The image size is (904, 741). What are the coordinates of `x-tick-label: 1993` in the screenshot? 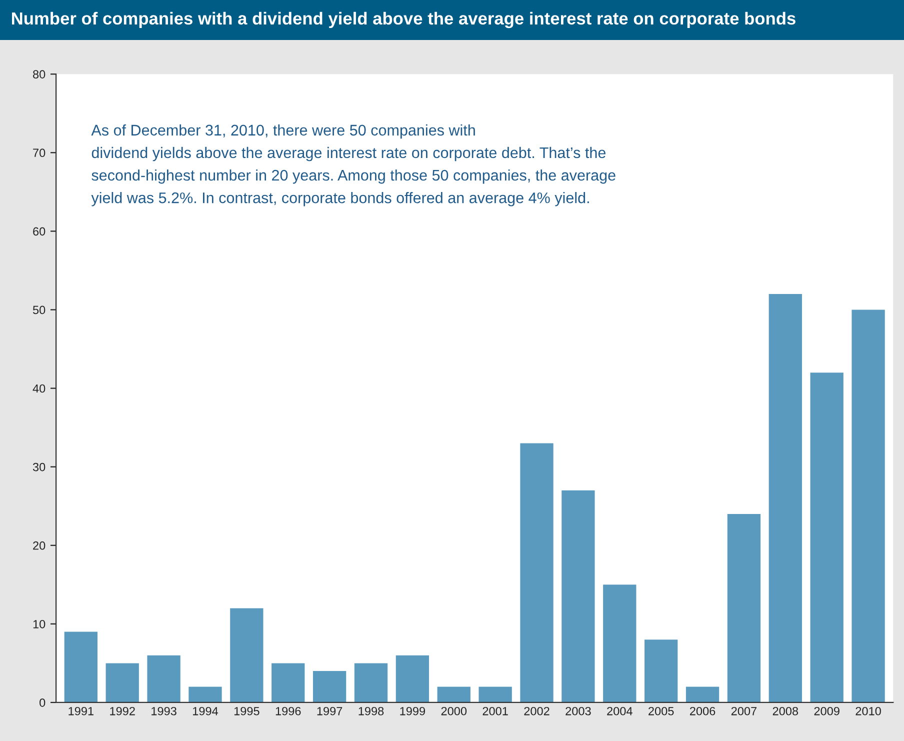 It's located at (164, 711).